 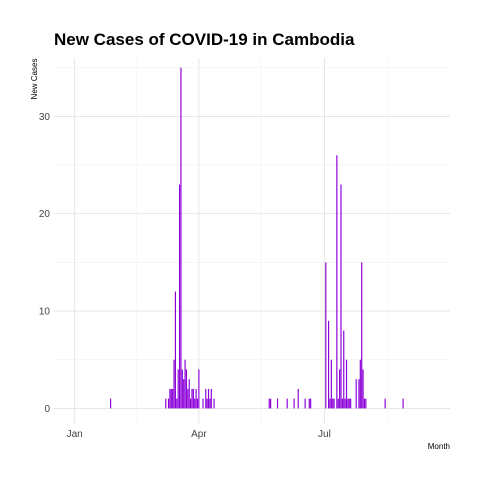 What do you see at coordinates (204, 39) in the screenshot?
I see `chart-title: New Cases of COVID-19 in Cambodia` at bounding box center [204, 39].